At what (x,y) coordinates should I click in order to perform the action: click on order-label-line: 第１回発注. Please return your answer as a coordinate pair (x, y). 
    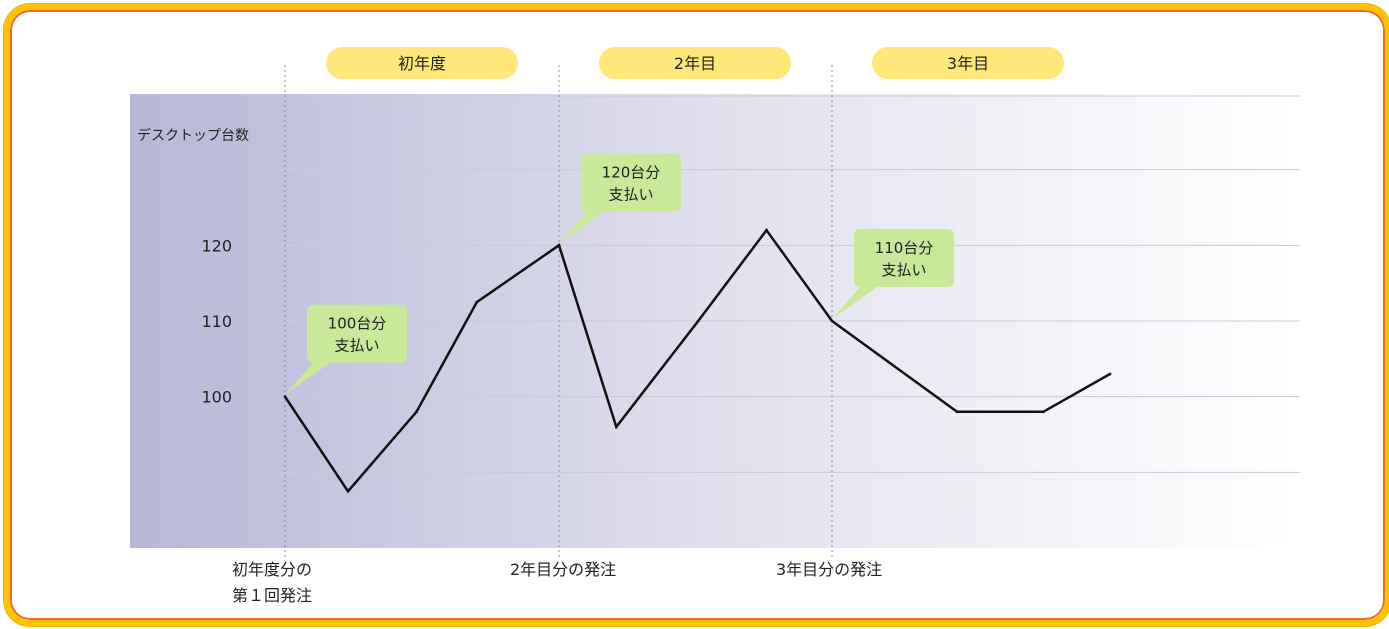
    Looking at the image, I should click on (272, 595).